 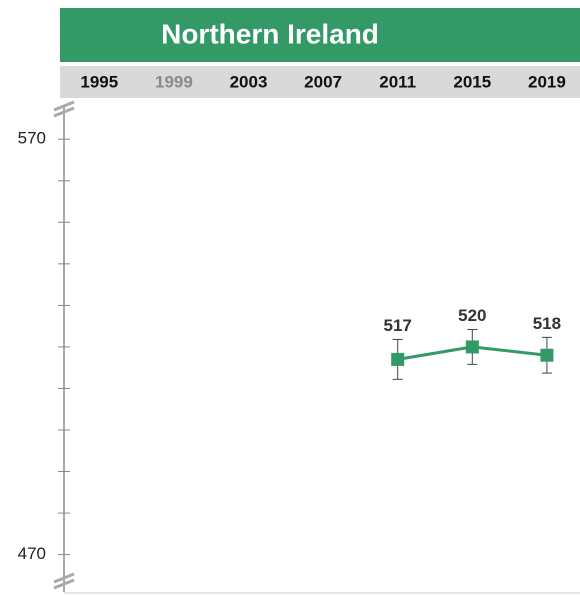 What do you see at coordinates (398, 325) in the screenshot?
I see `data-label: 517` at bounding box center [398, 325].